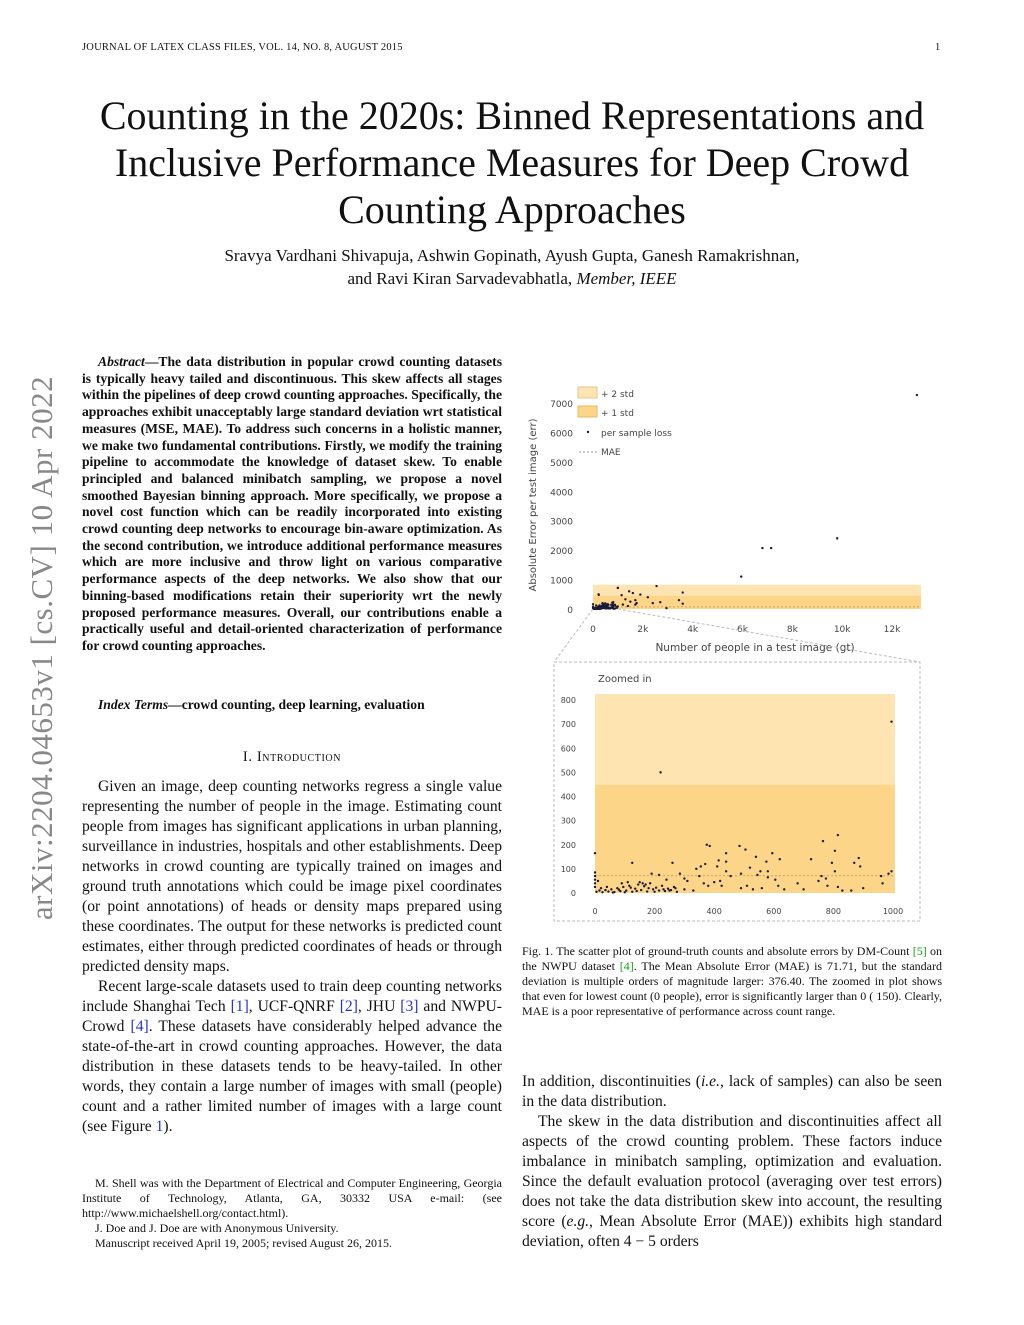  What do you see at coordinates (568, 797) in the screenshot?
I see `y-tick-label: 400` at bounding box center [568, 797].